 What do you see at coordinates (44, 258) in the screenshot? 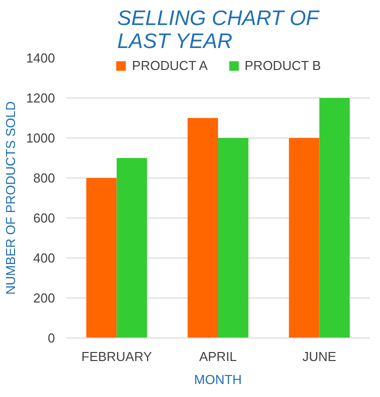
I see `y-tick-label: 400` at bounding box center [44, 258].